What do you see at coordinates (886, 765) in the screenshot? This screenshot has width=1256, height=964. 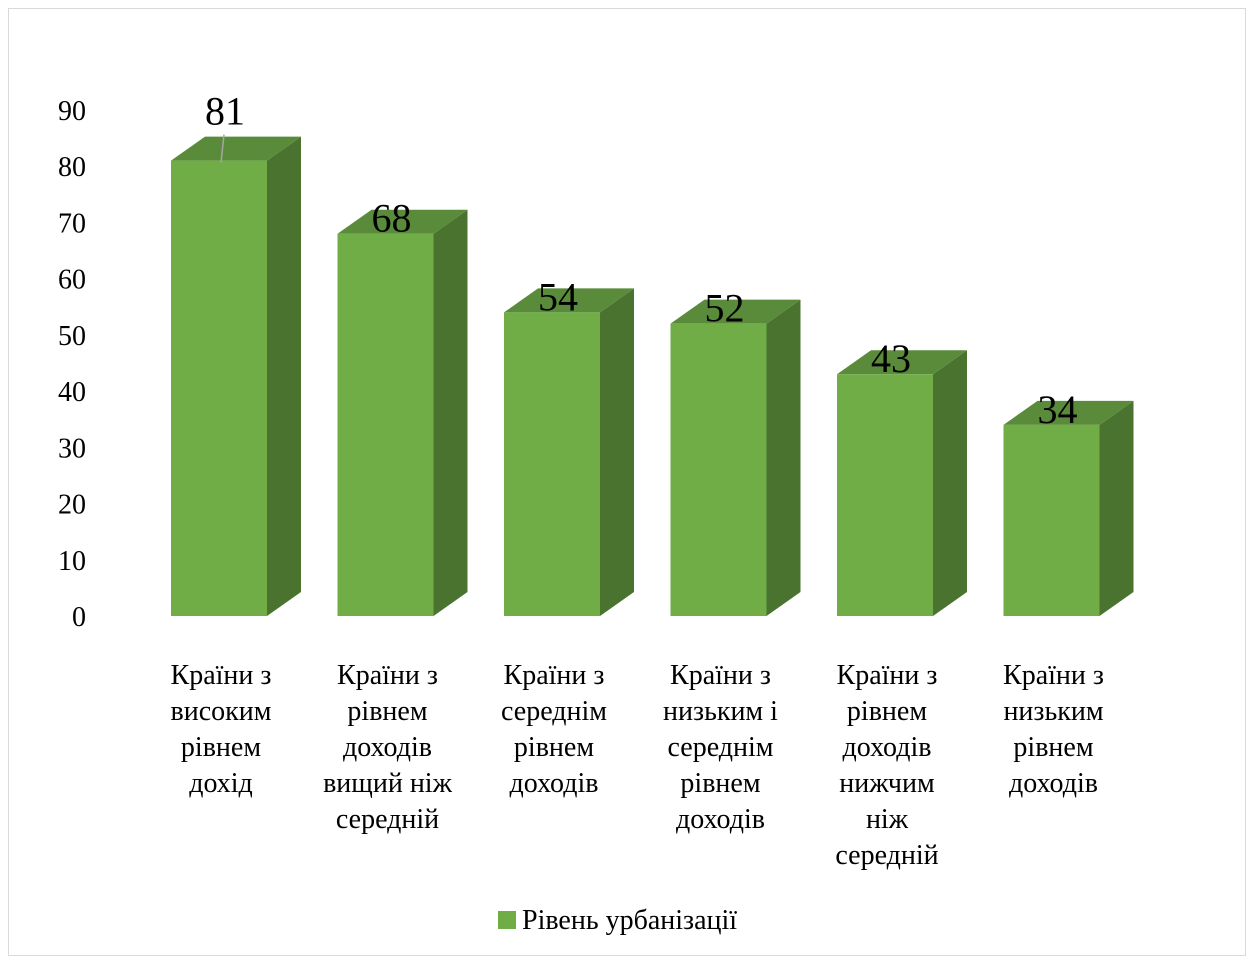 I see `x-category-label: Країни з рівнем доходів нижчим ніж середній` at bounding box center [886, 765].